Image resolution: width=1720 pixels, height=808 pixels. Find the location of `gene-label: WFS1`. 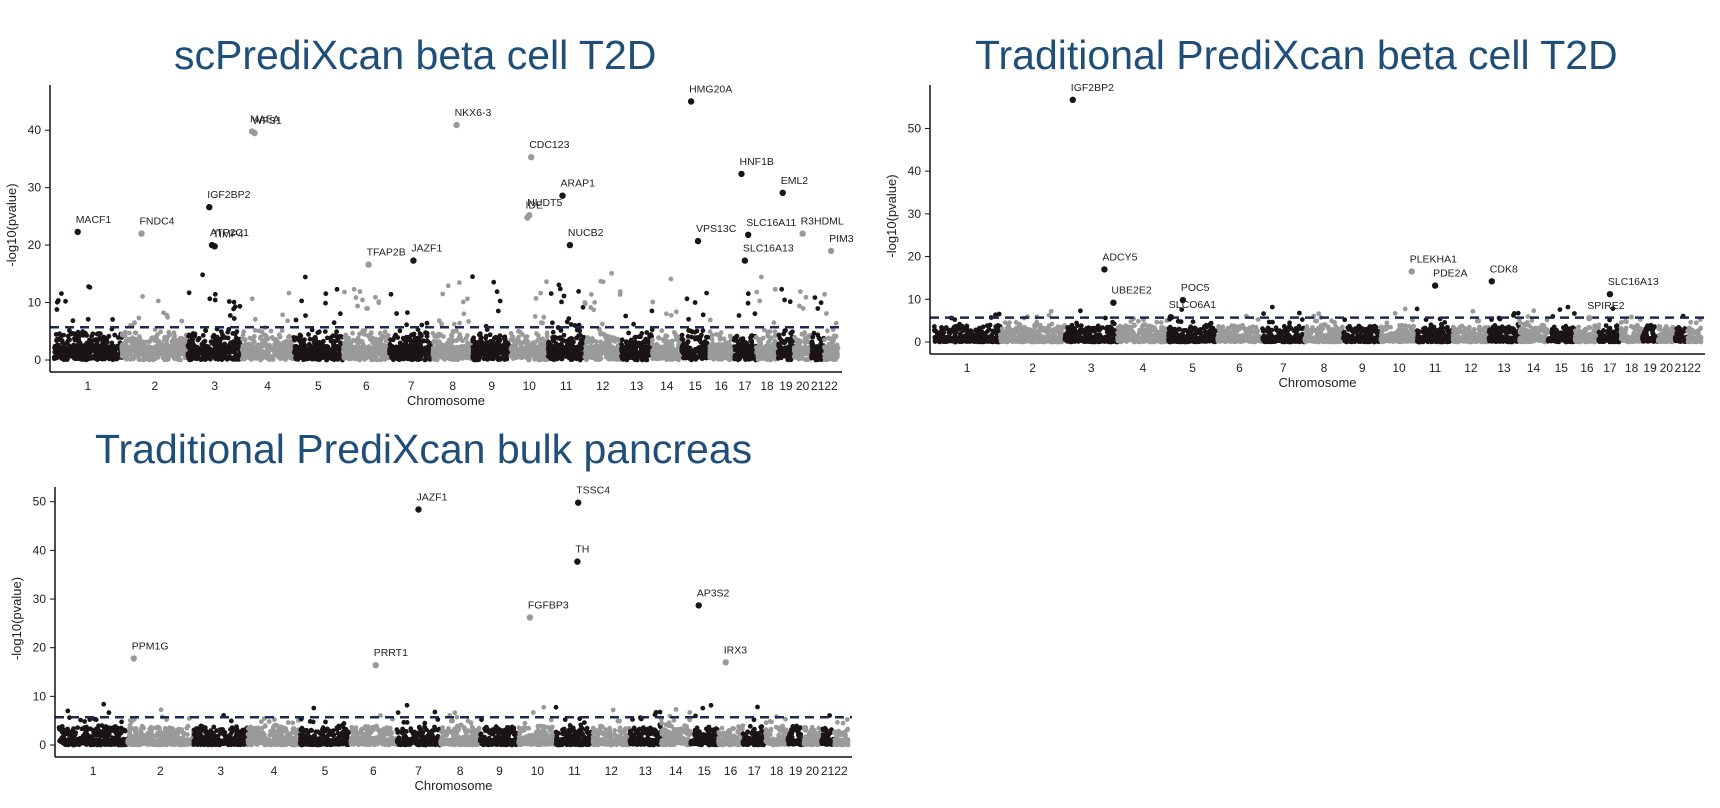

gene-label: WFS1 is located at coordinates (267, 121).